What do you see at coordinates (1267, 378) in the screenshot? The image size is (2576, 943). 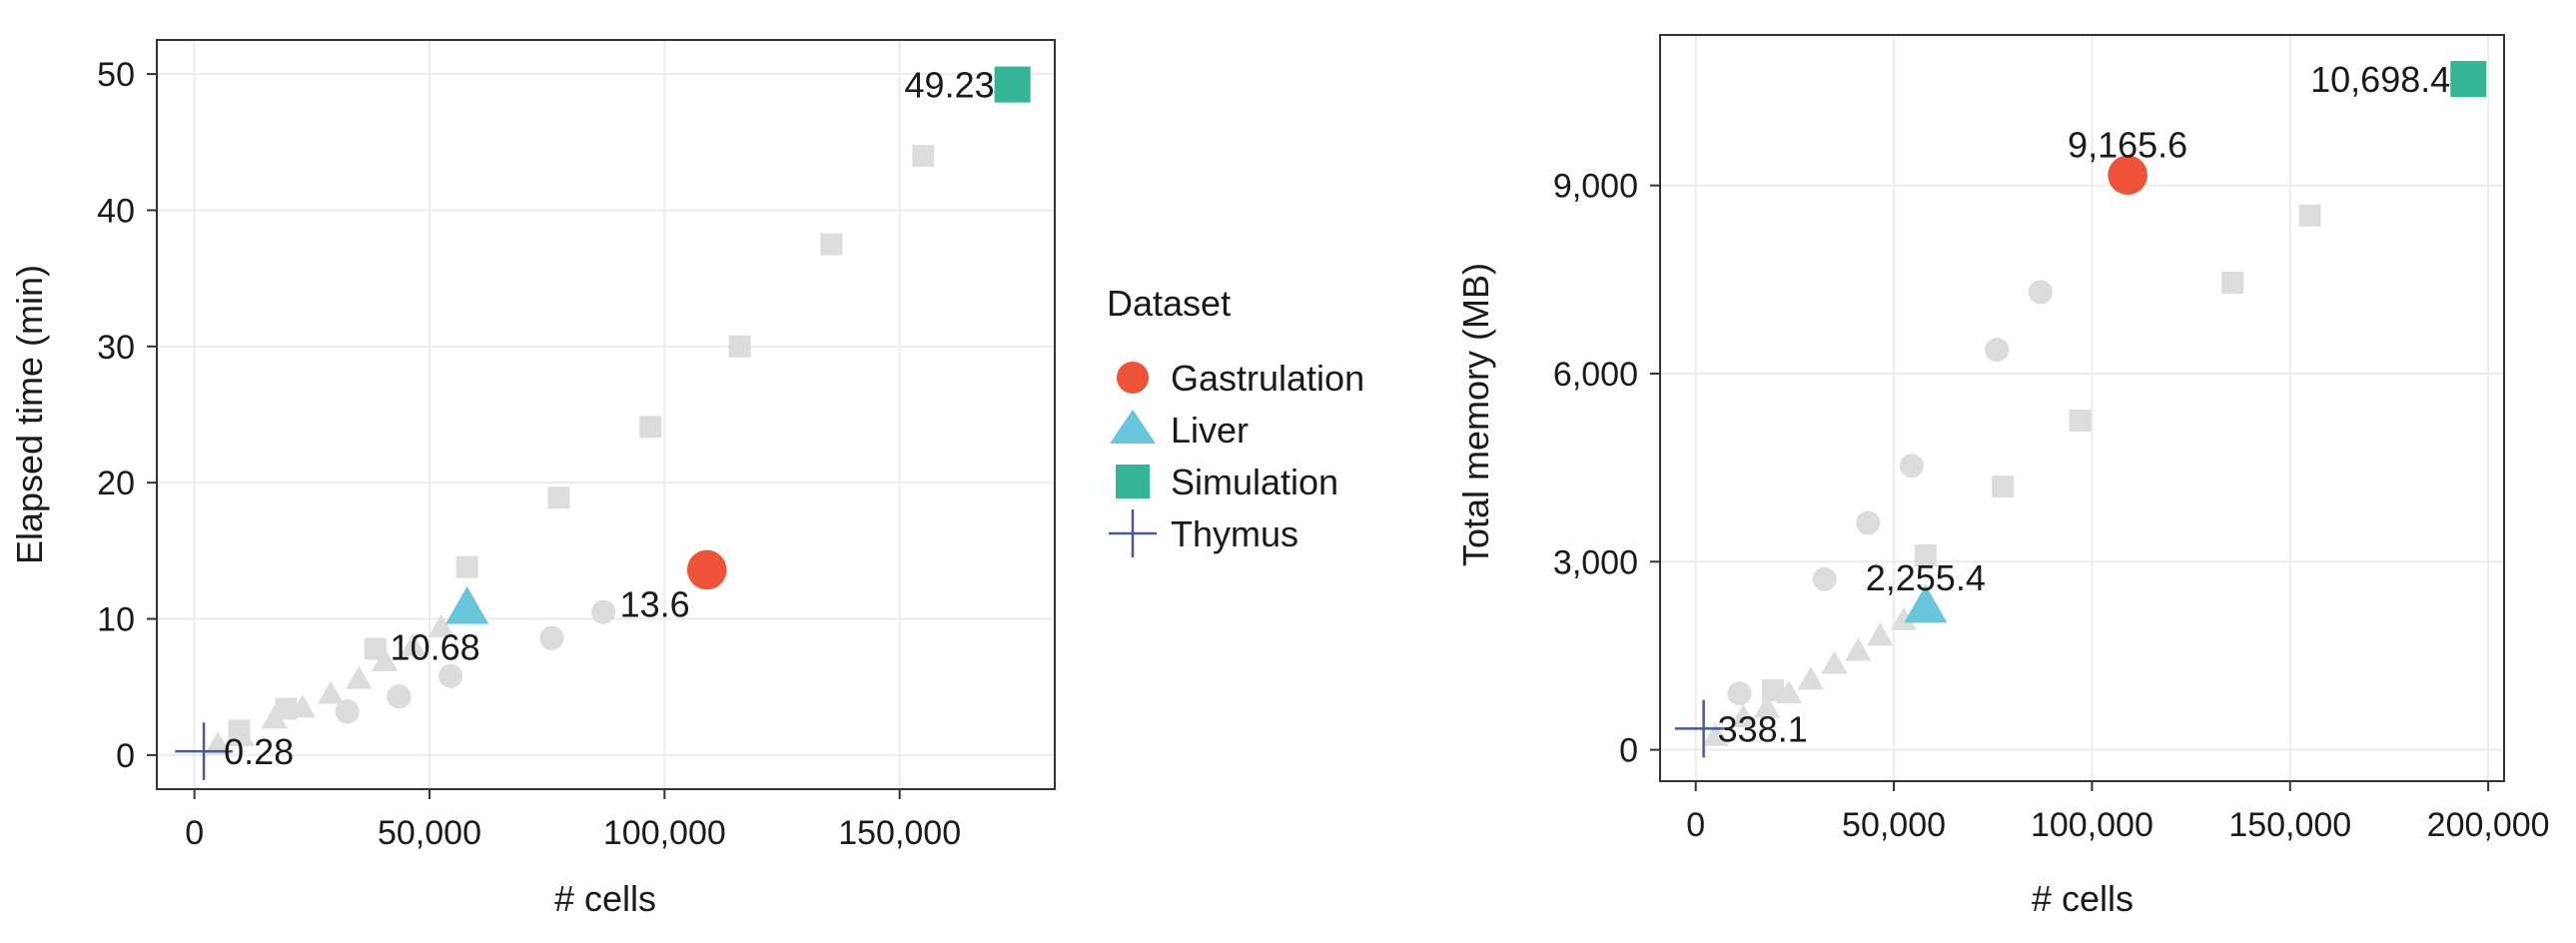 I see `legend-label: Gastrulation` at bounding box center [1267, 378].